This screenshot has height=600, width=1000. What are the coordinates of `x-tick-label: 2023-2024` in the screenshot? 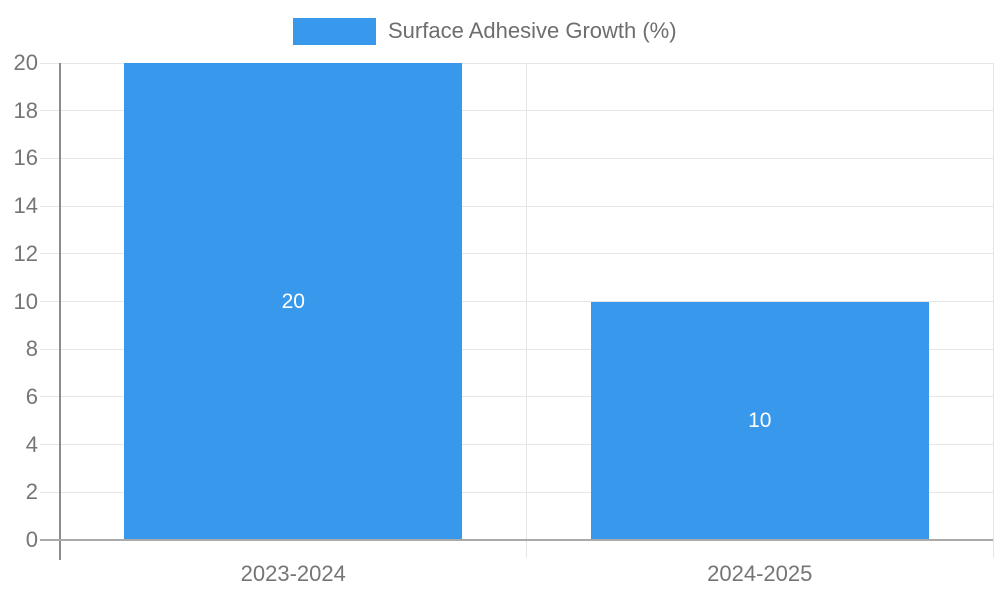 It's located at (293, 573).